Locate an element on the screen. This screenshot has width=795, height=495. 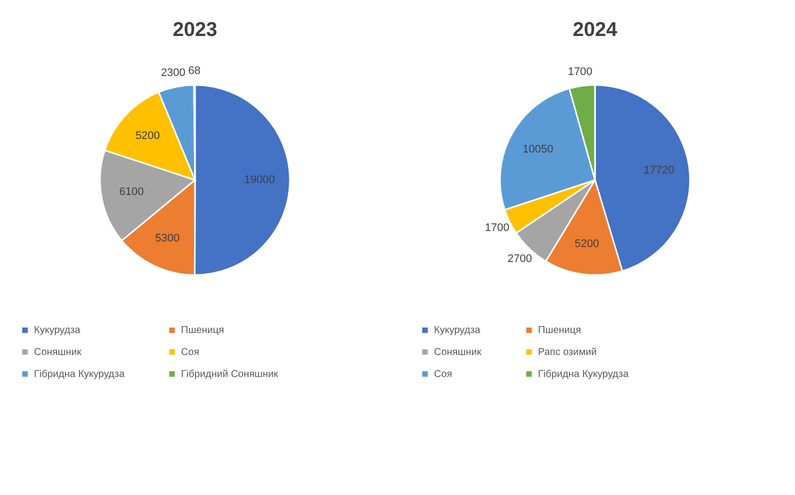
data-label: 17720 is located at coordinates (659, 170).